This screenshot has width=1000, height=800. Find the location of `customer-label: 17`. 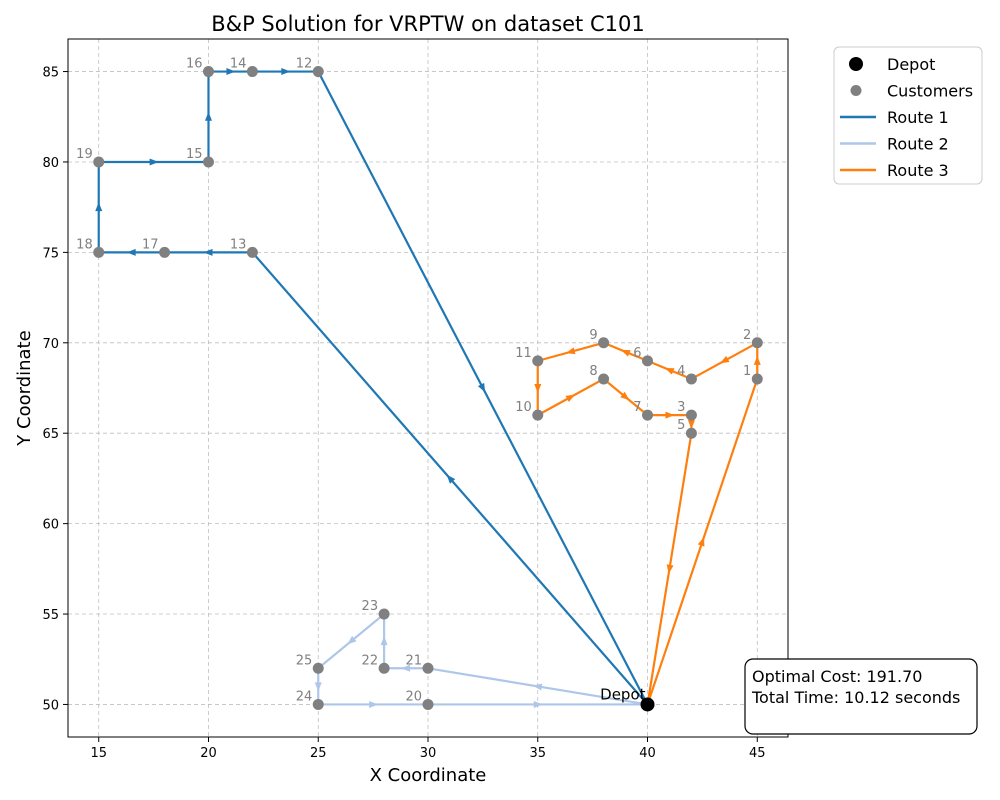

customer-label: 17 is located at coordinates (150, 244).